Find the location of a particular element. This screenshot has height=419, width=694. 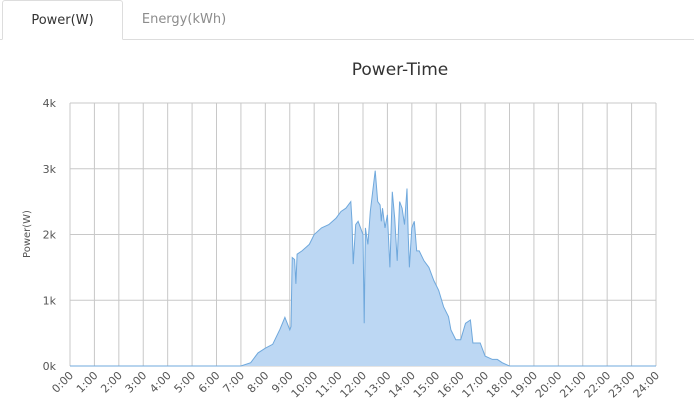

x-tick-label: 1:00 is located at coordinates (87, 382).